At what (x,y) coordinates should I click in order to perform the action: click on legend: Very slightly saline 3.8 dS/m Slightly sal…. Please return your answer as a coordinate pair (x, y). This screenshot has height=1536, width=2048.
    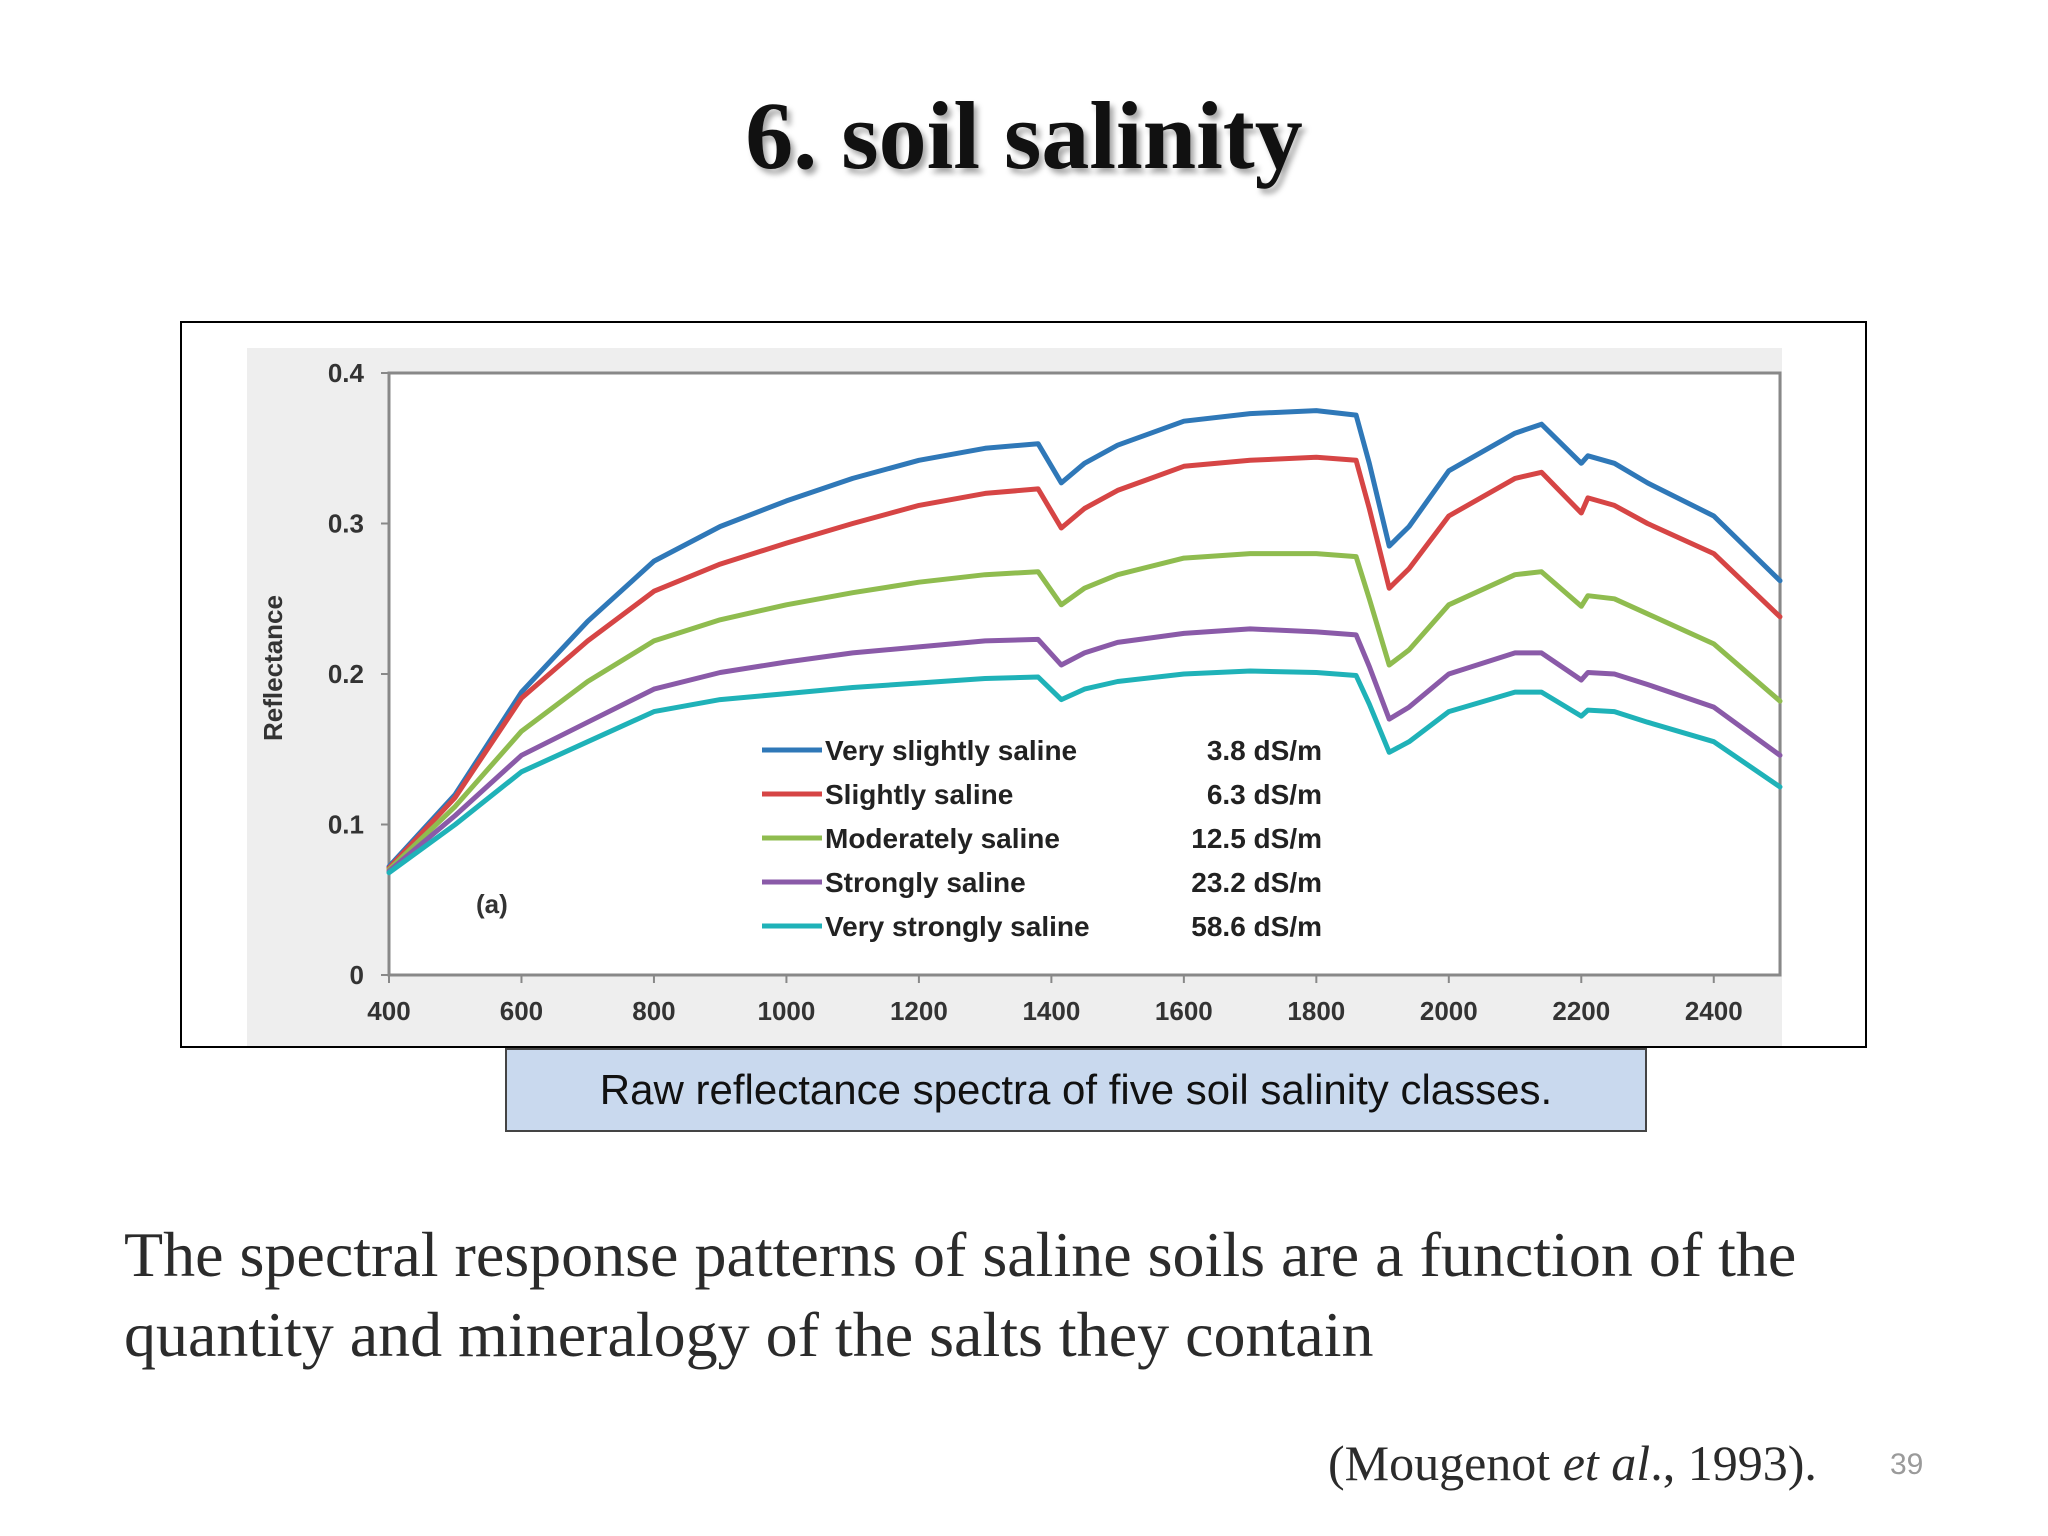
    Looking at the image, I should click on (1042, 838).